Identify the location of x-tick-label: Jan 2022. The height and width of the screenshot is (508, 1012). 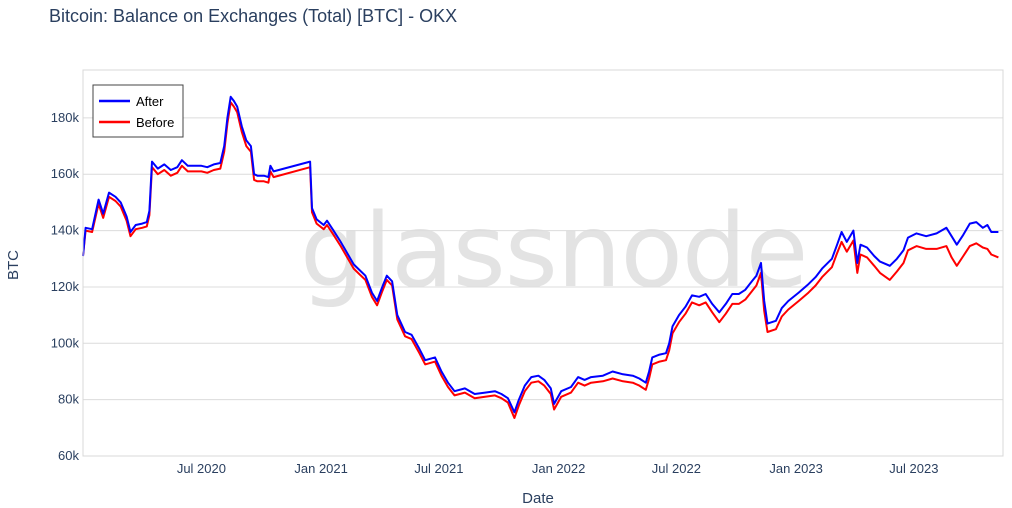
(559, 468).